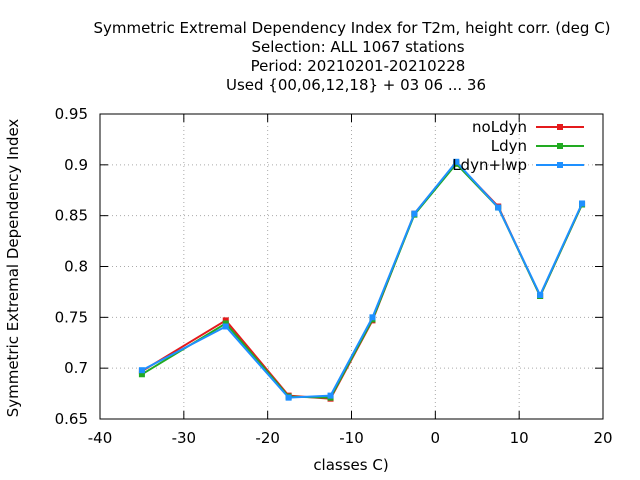 The width and height of the screenshot is (640, 480). I want to click on x-tick-label: -40, so click(100, 438).